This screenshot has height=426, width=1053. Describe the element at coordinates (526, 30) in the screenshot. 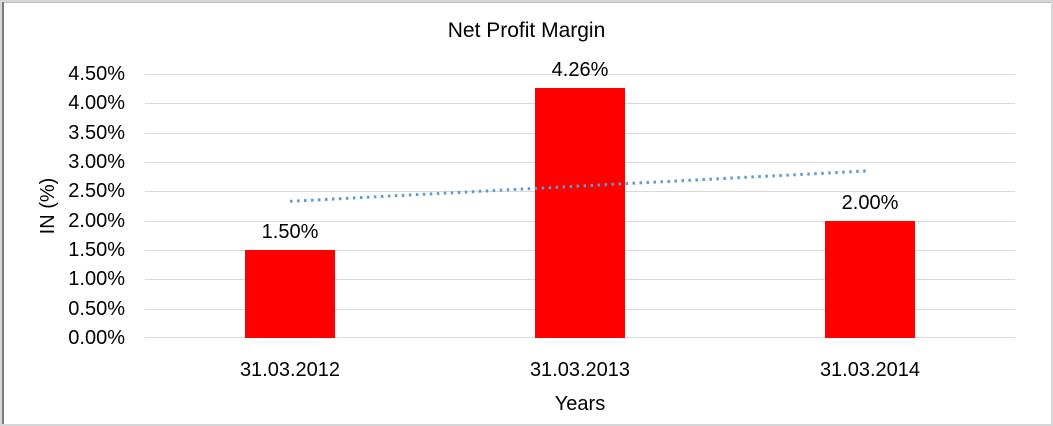

I see `chart-title: Net Profit Margin` at that location.